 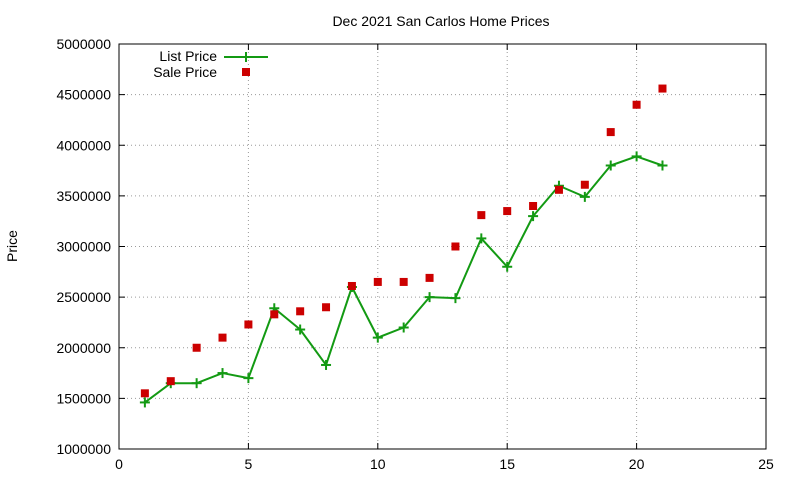 I want to click on x-tick-label: 15, so click(x=507, y=464).